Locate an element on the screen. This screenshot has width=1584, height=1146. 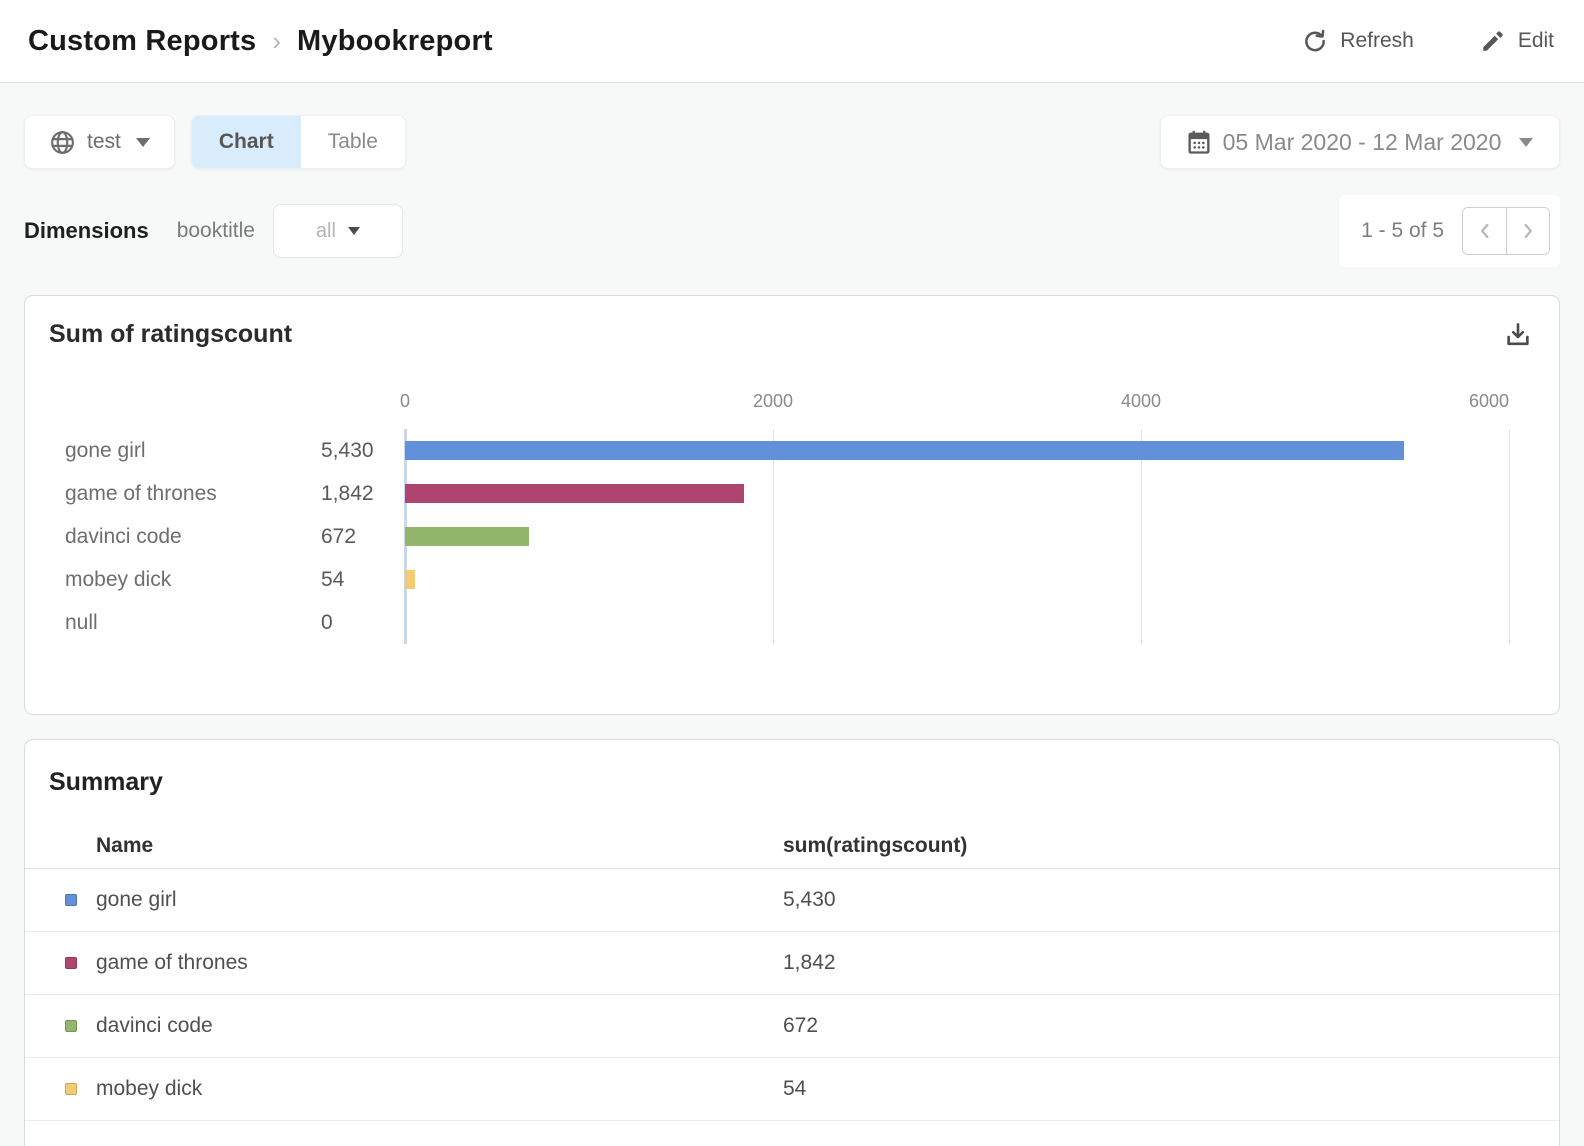
pagination-prev-button is located at coordinates (1484, 231).